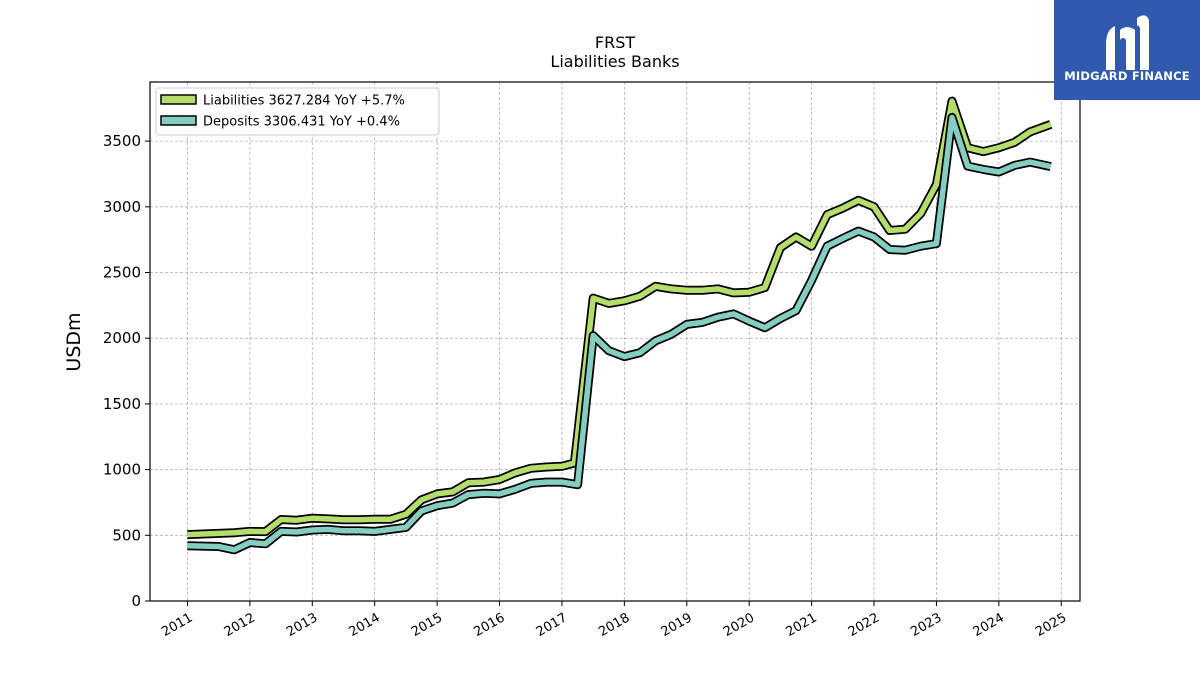 Image resolution: width=1200 pixels, height=675 pixels. I want to click on y-tick-label: 500, so click(126, 535).